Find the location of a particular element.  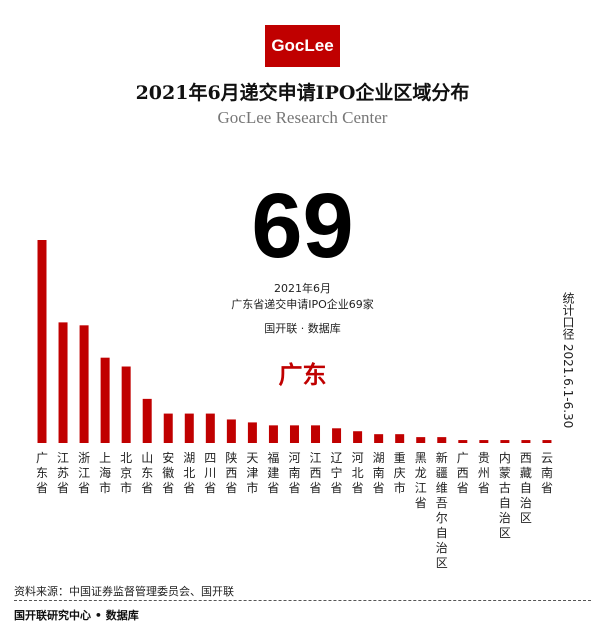

total-count: 69 is located at coordinates (302, 226).